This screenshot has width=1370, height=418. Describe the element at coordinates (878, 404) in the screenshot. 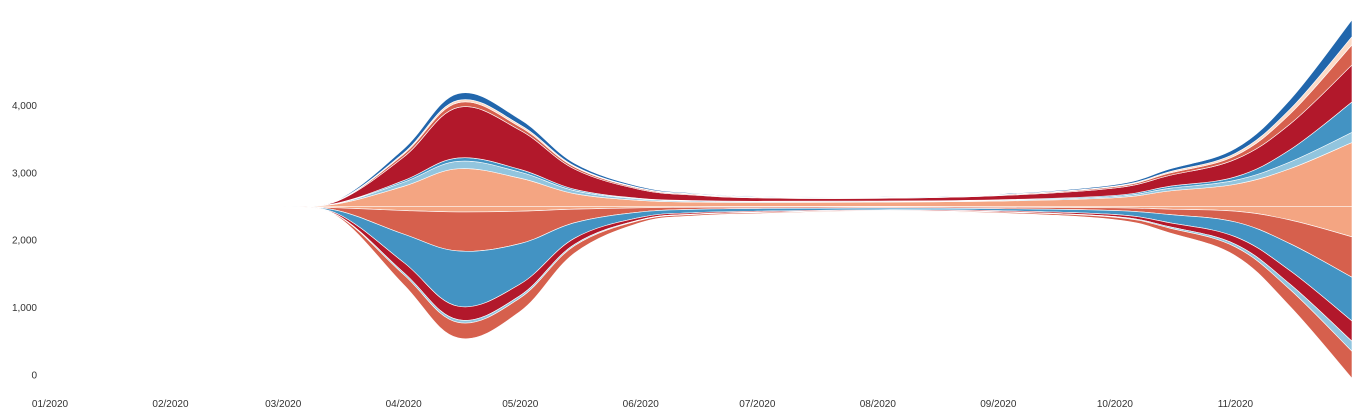

I see `x-tick-label: 08/2020` at that location.